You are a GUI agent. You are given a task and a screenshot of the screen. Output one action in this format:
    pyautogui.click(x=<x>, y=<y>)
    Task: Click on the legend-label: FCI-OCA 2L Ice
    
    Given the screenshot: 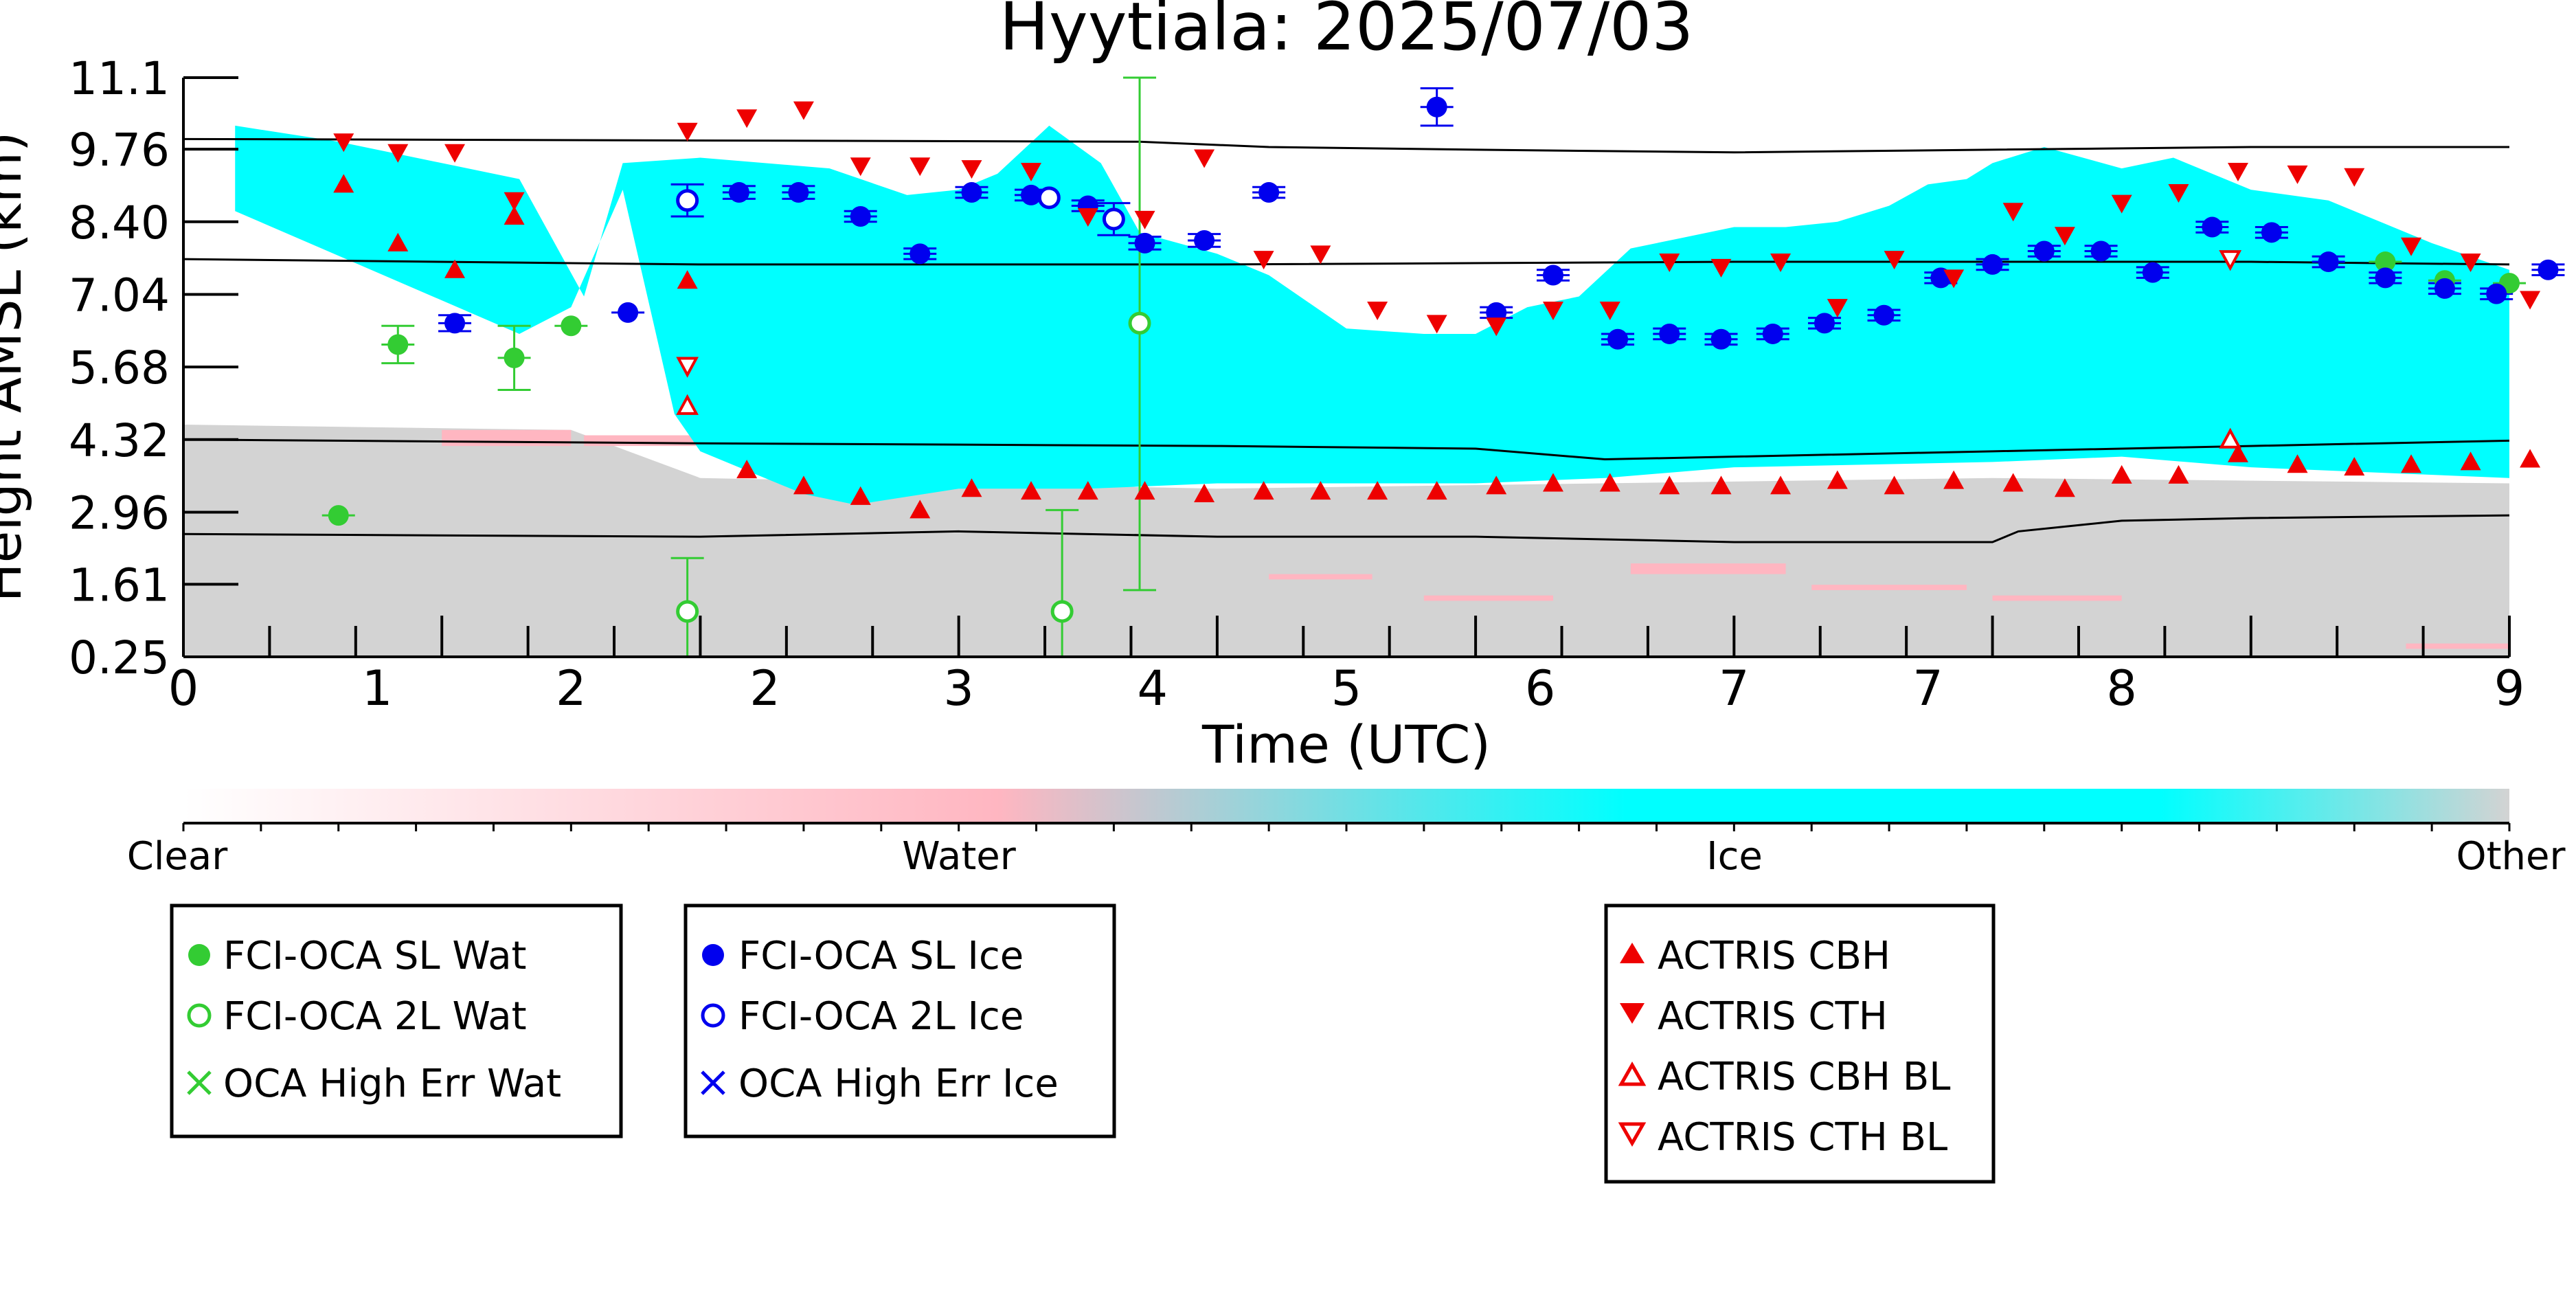 What is the action you would take?
    pyautogui.click(x=881, y=1016)
    